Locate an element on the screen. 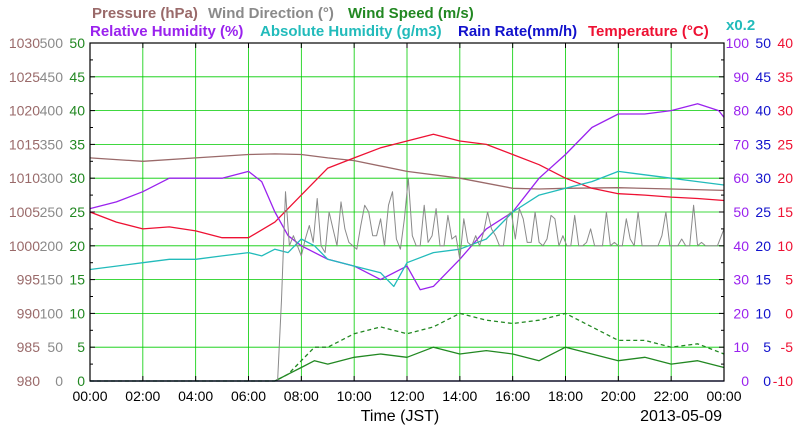 The width and height of the screenshot is (800, 434). y-tick-label-pressure: 1030 is located at coordinates (24, 43).